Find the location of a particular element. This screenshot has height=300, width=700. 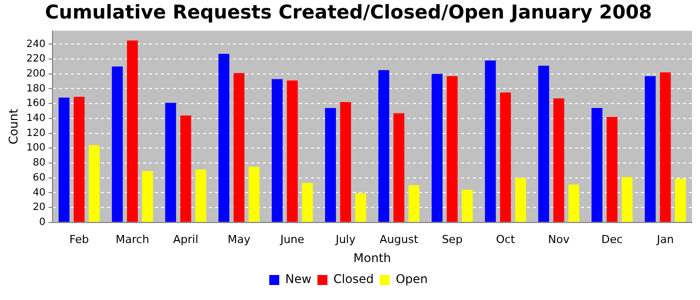

x-tick-label: Sep is located at coordinates (452, 239).